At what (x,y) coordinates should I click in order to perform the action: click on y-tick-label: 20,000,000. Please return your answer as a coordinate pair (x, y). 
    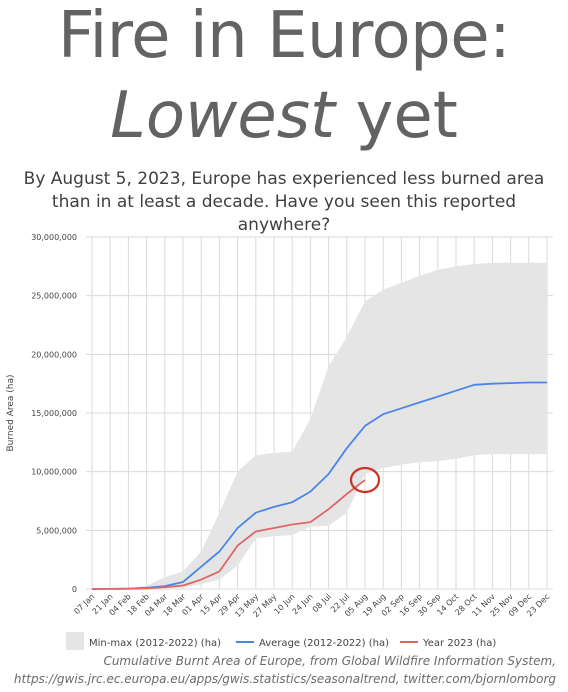
    Looking at the image, I should click on (54, 354).